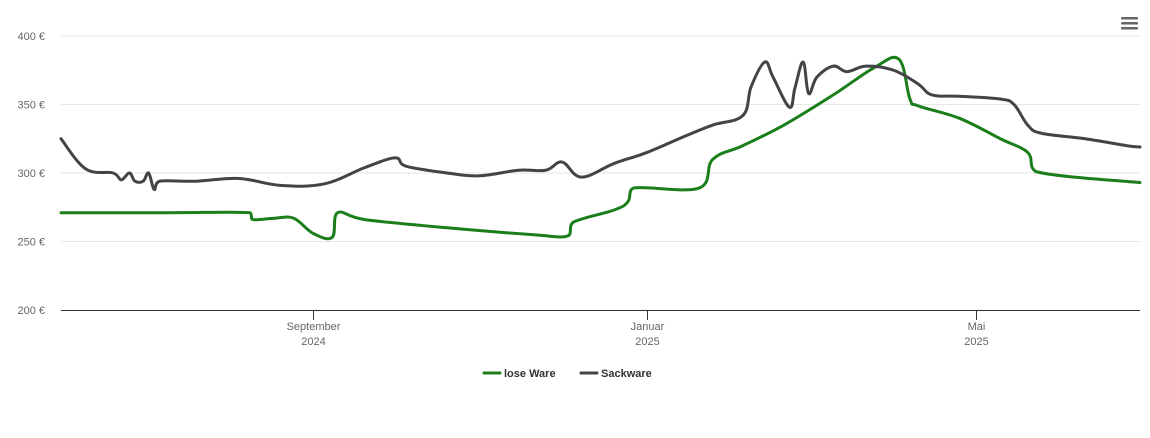 The image size is (1150, 438). Describe the element at coordinates (530, 374) in the screenshot. I see `legend-label: lose Ware` at that location.